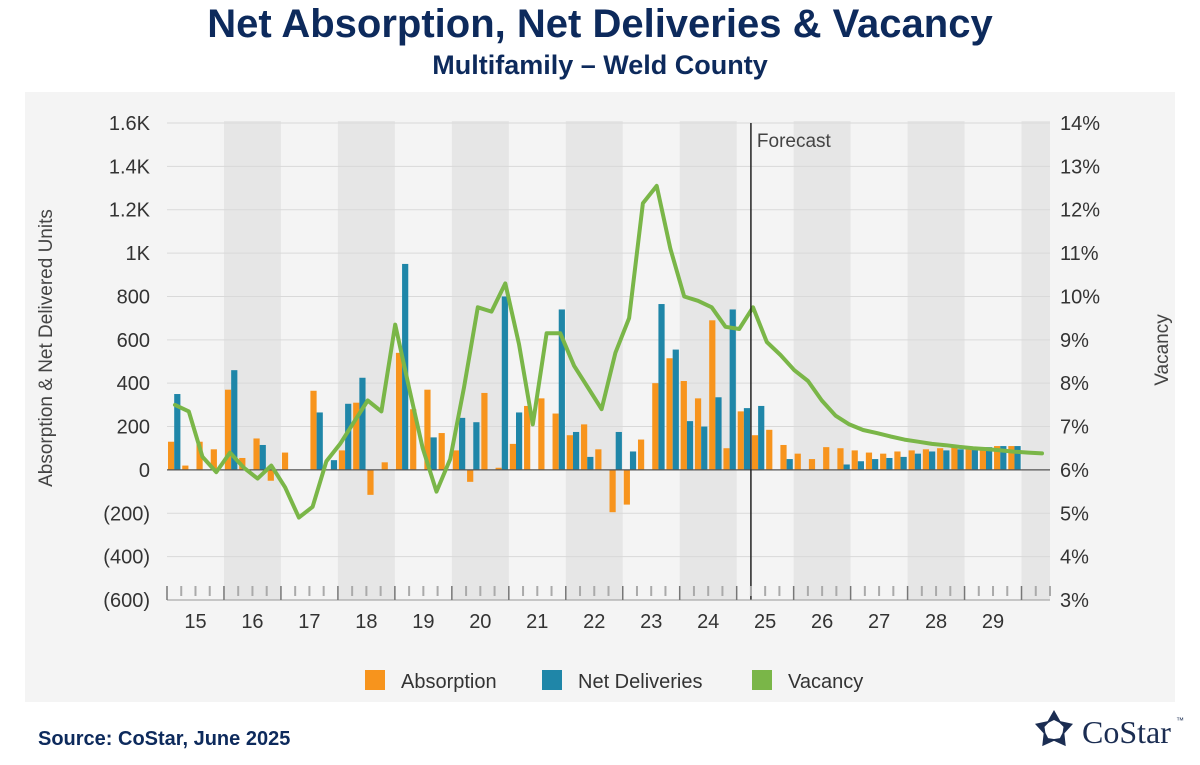 This screenshot has height=765, width=1200. What do you see at coordinates (133, 341) in the screenshot?
I see `y-tick-label: 600` at bounding box center [133, 341].